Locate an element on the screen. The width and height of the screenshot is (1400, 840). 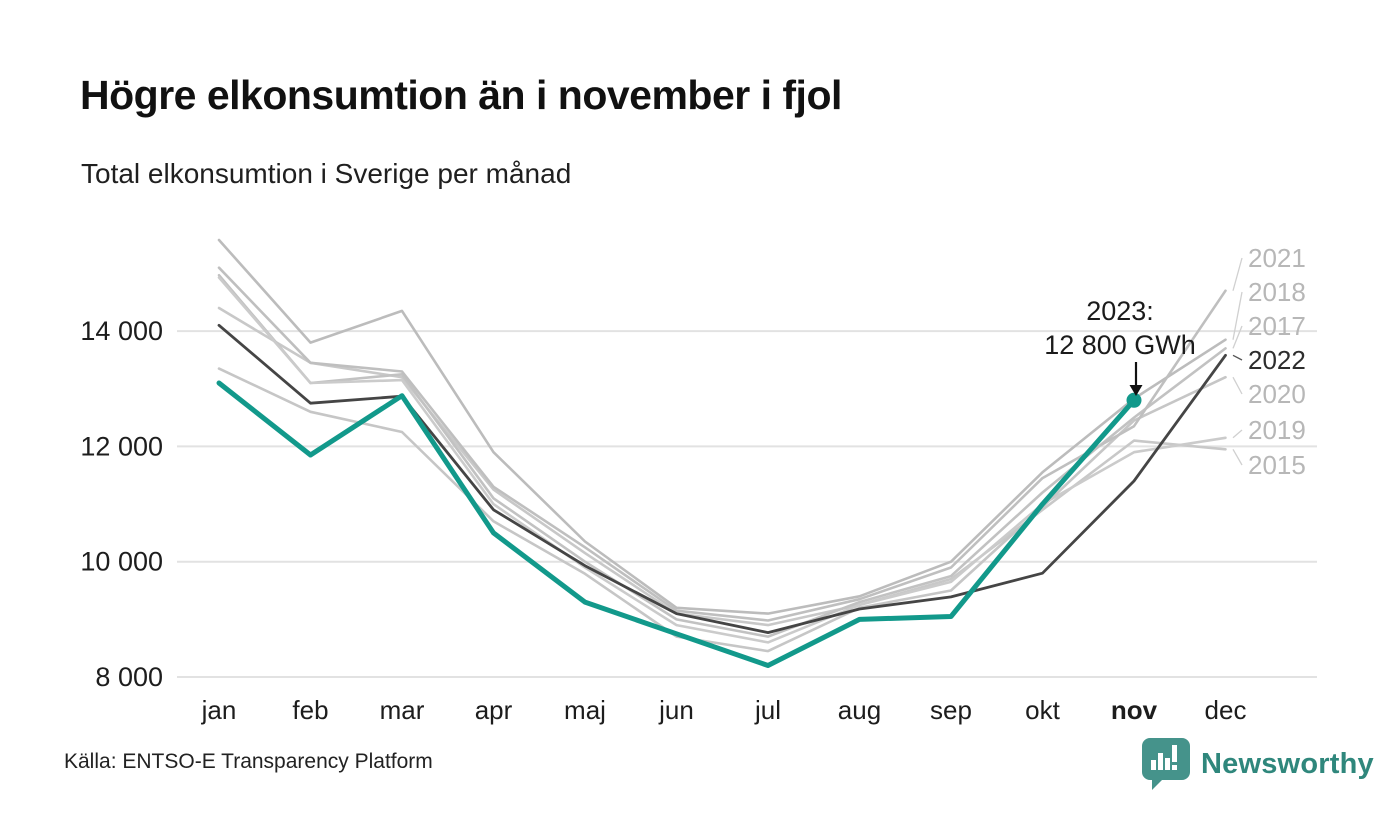
annotation-value: 12 800 GWh is located at coordinates (1120, 345).